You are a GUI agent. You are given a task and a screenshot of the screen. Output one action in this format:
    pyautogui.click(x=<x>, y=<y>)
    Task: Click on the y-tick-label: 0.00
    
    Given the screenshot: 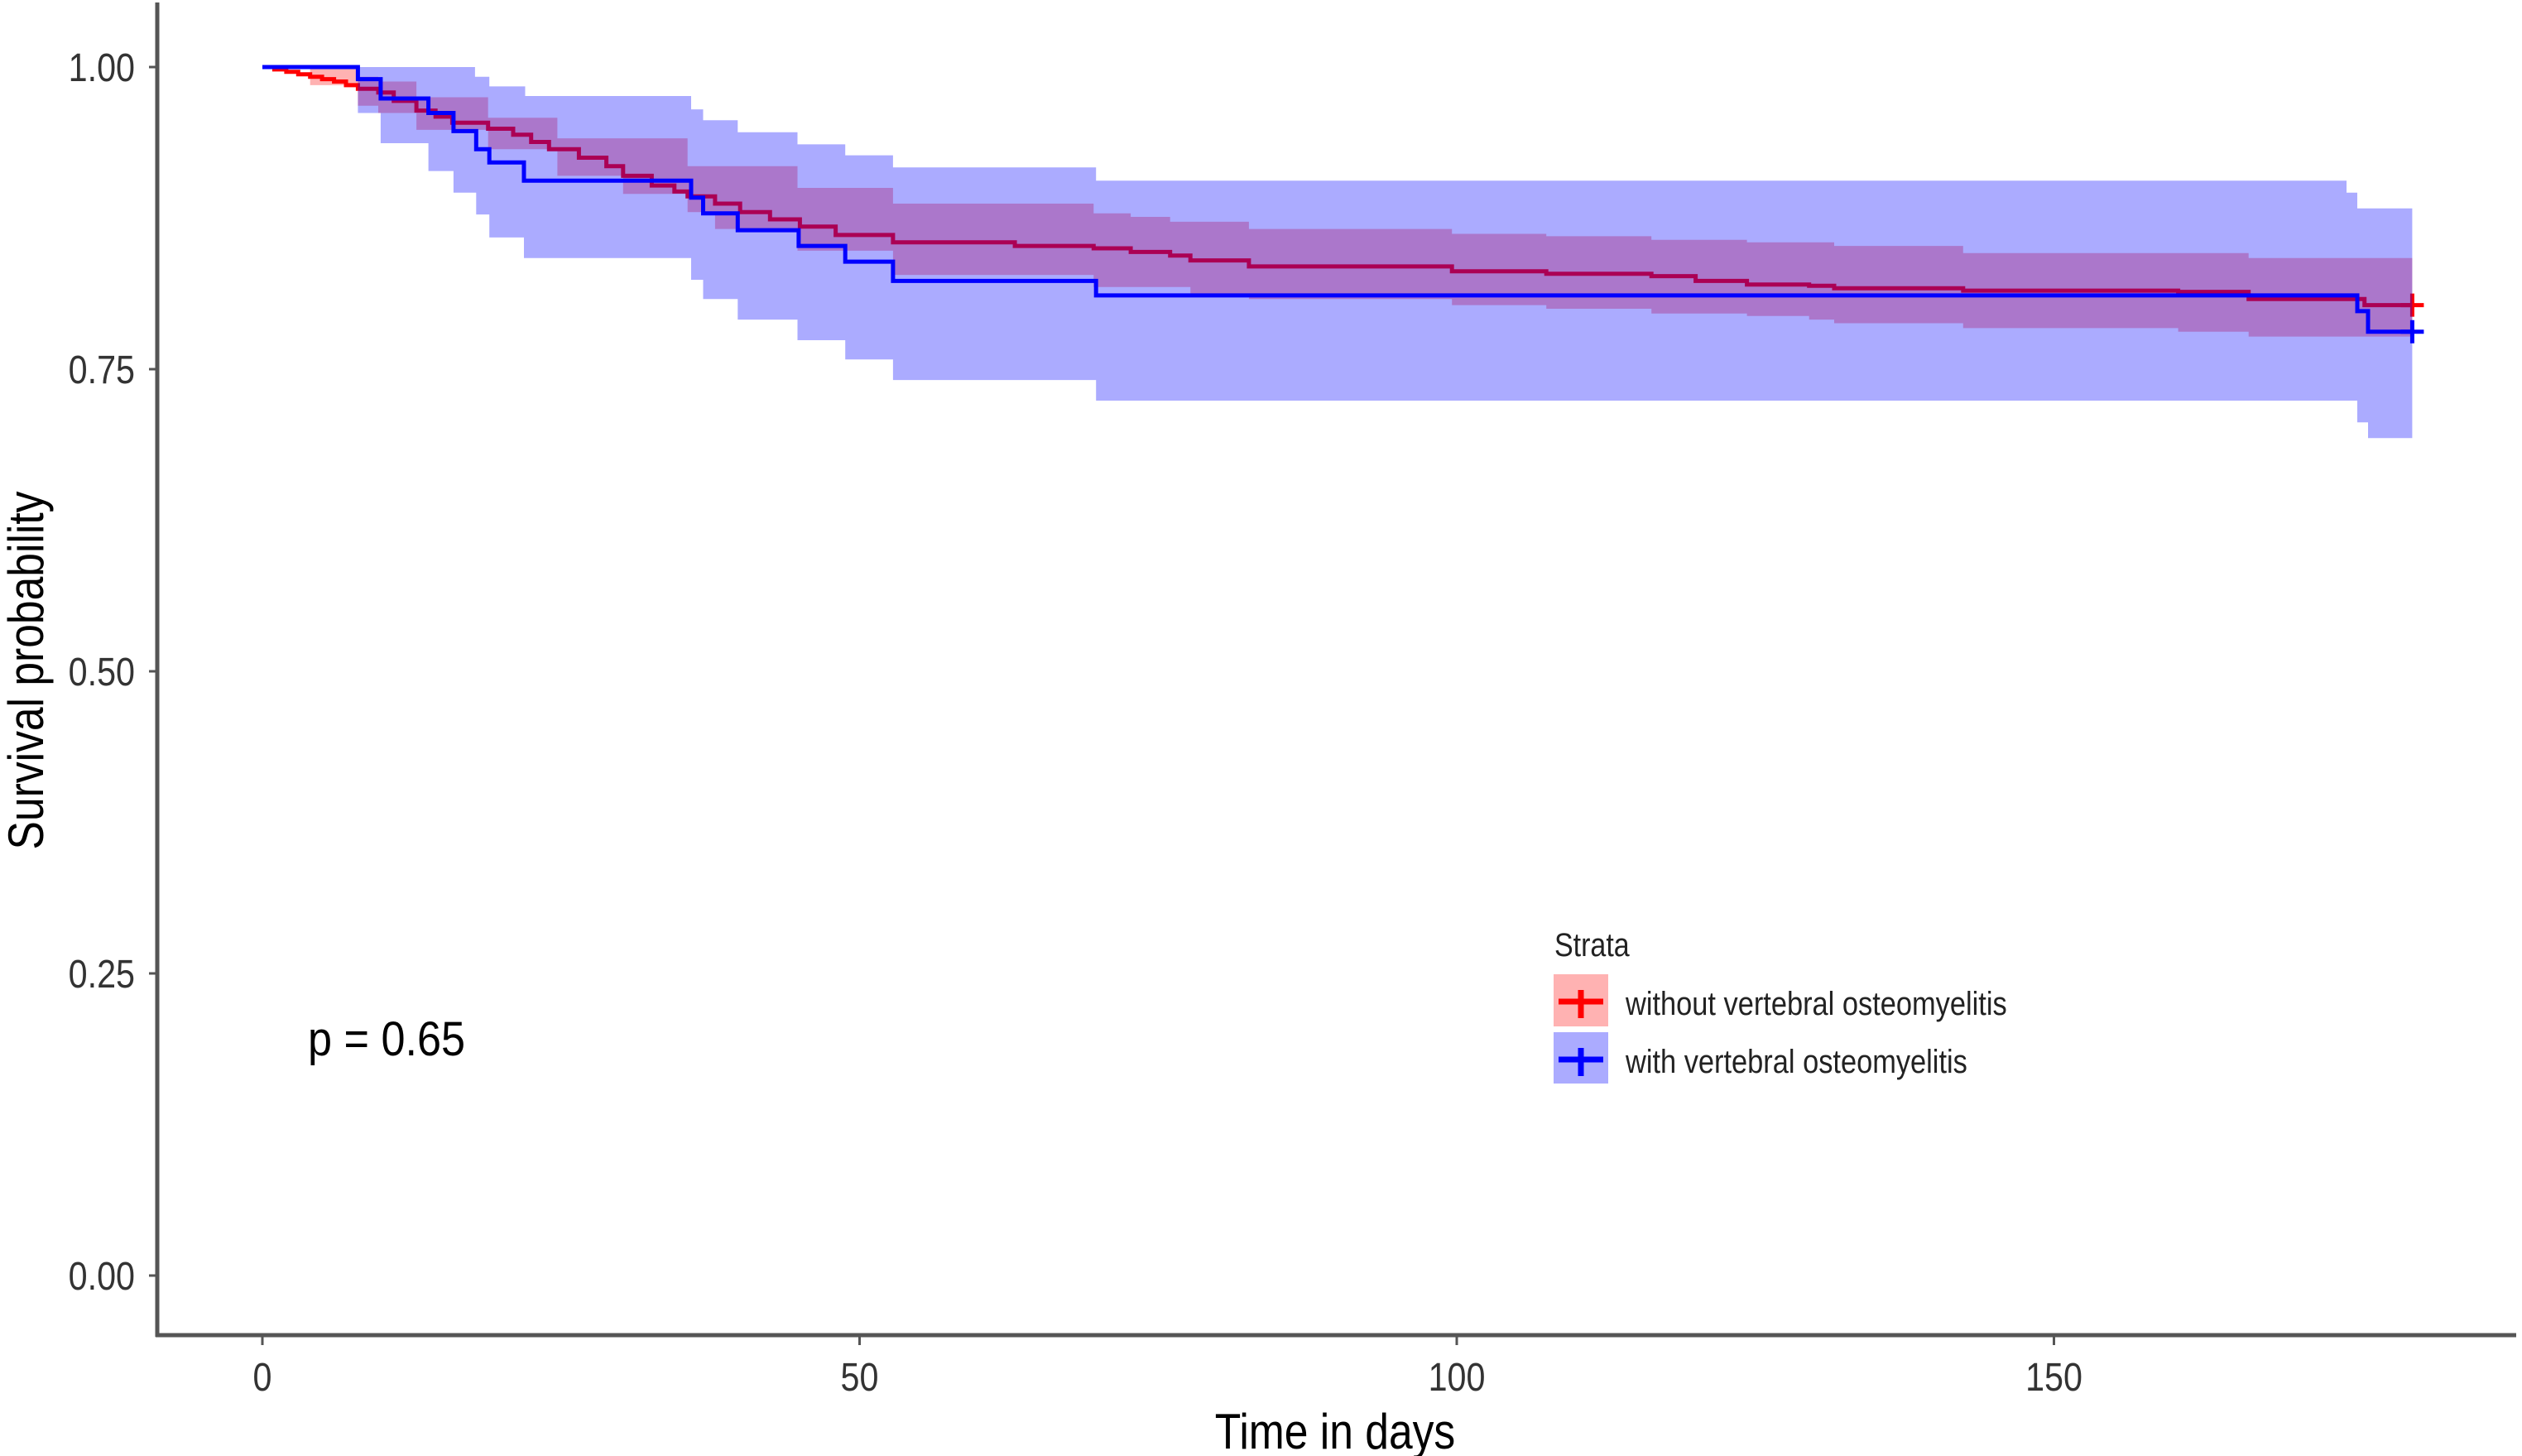 What is the action you would take?
    pyautogui.click(x=102, y=1276)
    